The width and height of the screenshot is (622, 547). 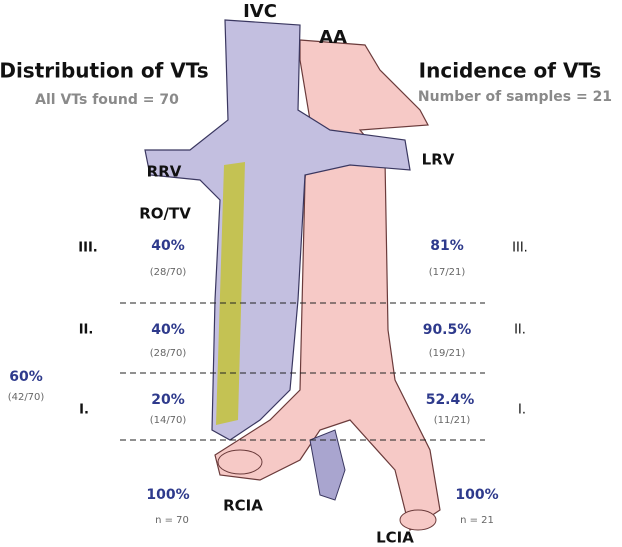 What do you see at coordinates (104, 71) in the screenshot?
I see `section-title: Distribution of VTs` at bounding box center [104, 71].